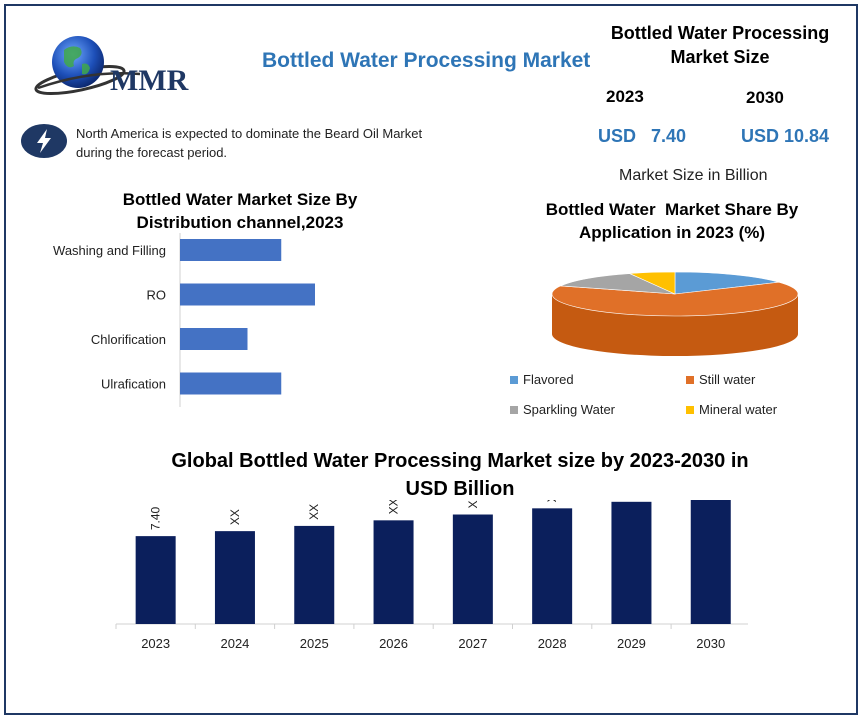  What do you see at coordinates (128, 339) in the screenshot?
I see `hbar-category-label: Chlorification` at bounding box center [128, 339].